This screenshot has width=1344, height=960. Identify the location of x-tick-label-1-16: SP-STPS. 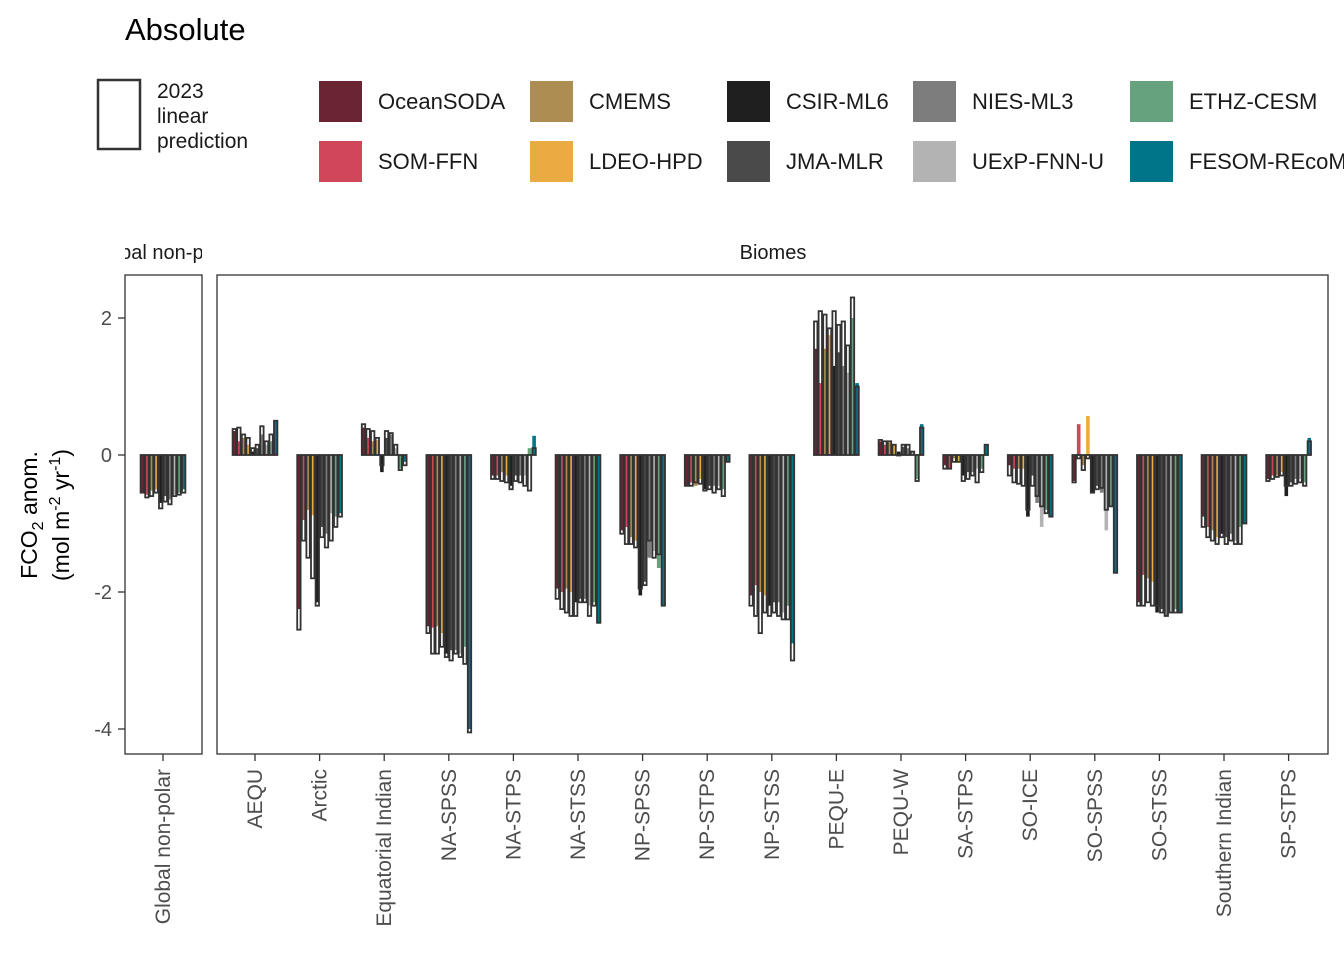
(1289, 814).